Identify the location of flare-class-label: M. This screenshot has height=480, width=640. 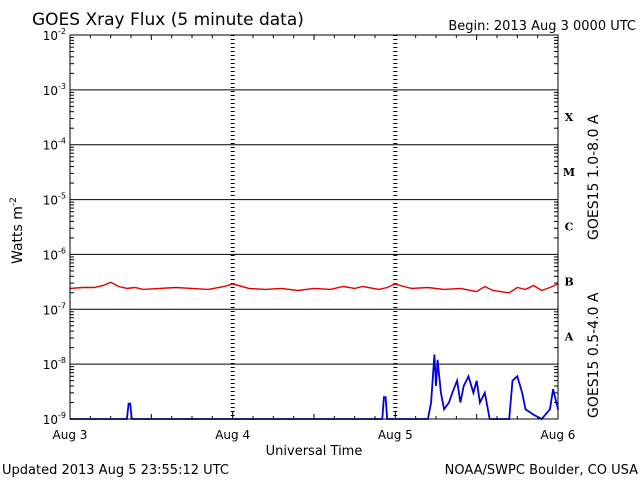
(569, 172).